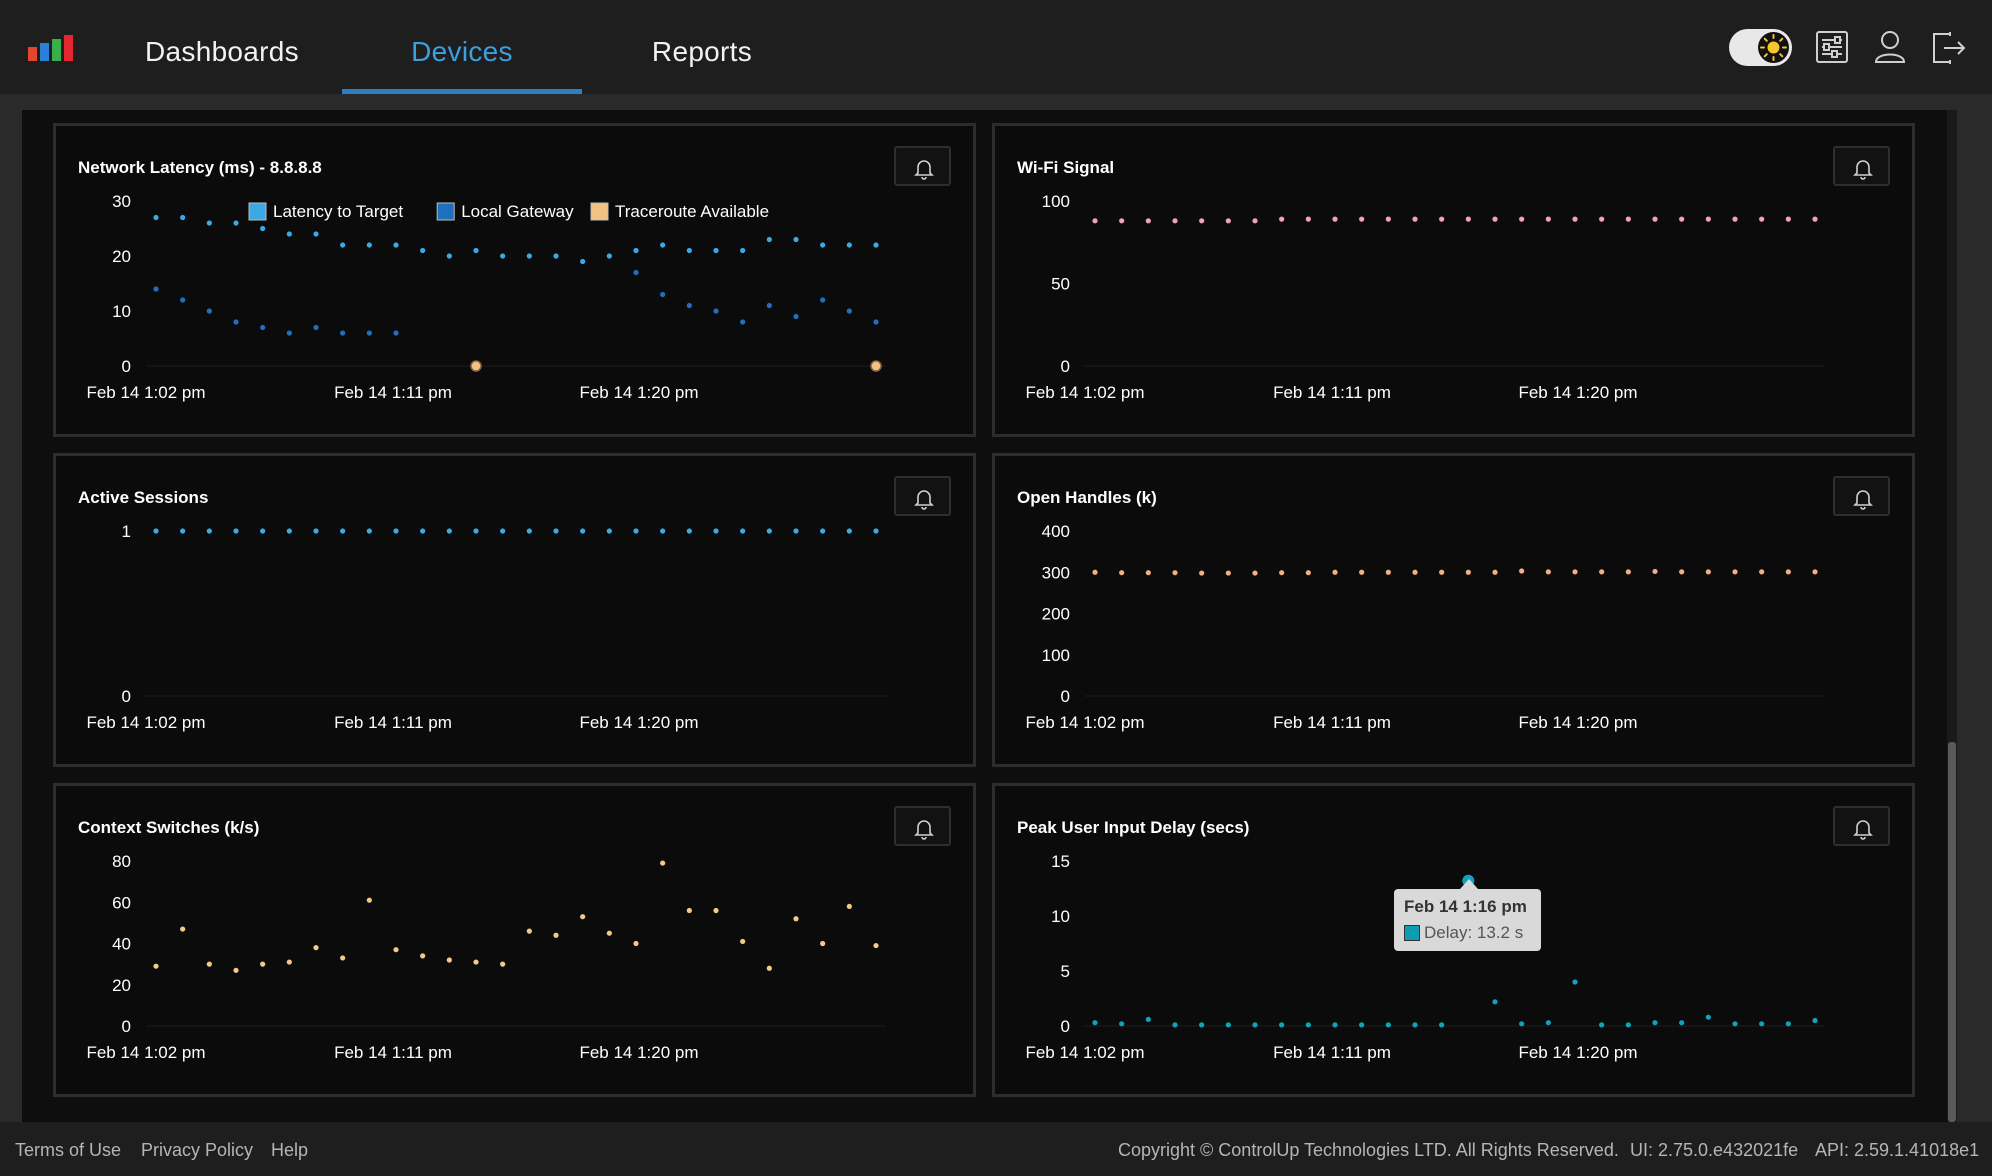  Describe the element at coordinates (1952, 932) in the screenshot. I see `scrollbar-thumb` at that location.